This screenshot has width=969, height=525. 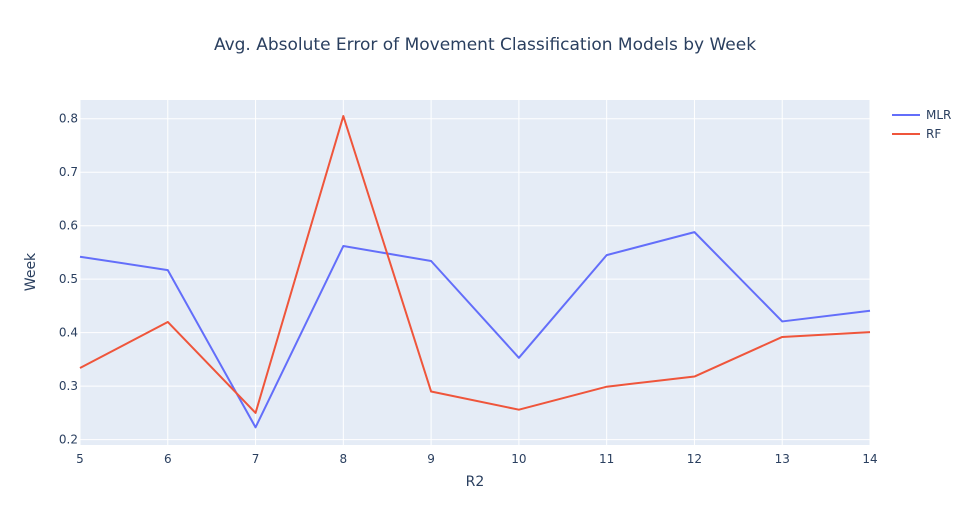 What do you see at coordinates (168, 459) in the screenshot?
I see `x-tick-label: 6` at bounding box center [168, 459].